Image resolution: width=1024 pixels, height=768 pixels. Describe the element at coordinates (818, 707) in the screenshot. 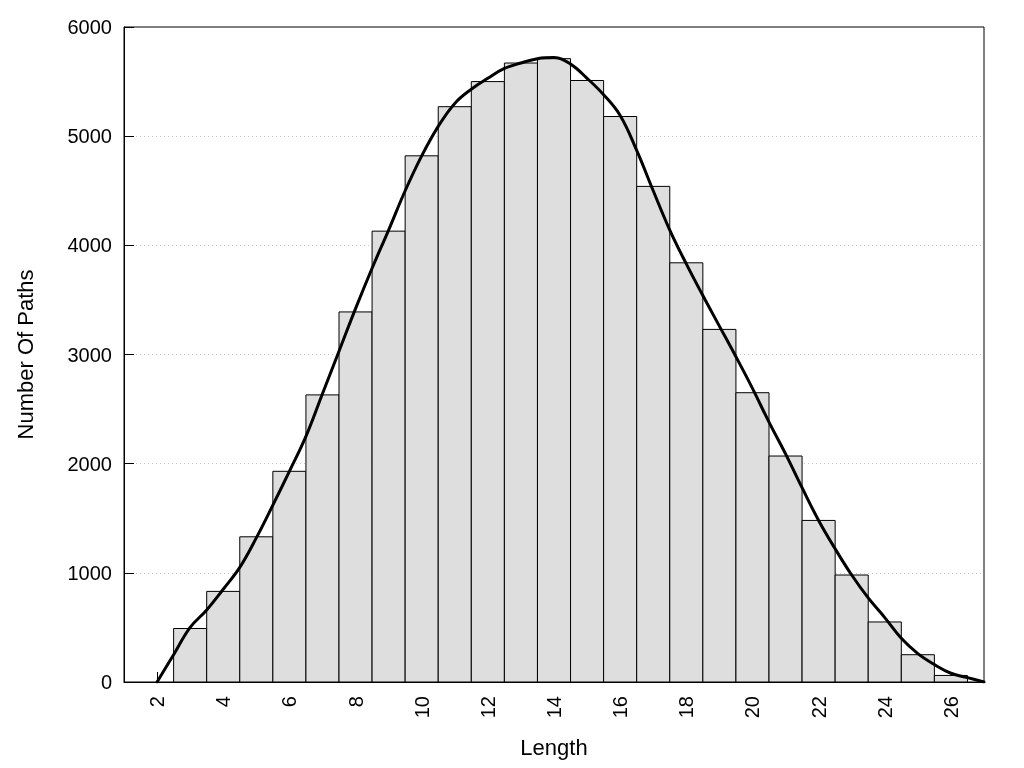

I see `x-tick-label: 22` at that location.